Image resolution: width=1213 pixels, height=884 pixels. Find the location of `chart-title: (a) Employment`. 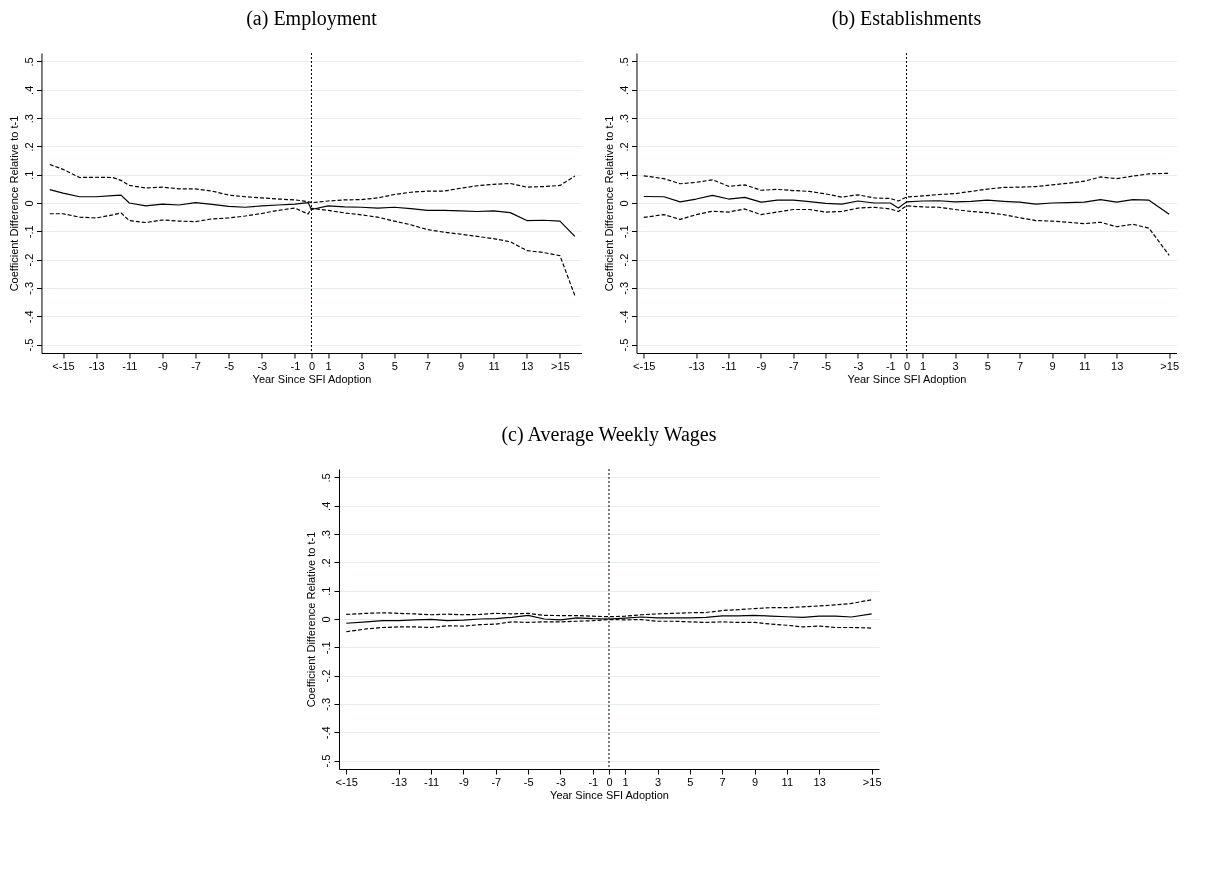

chart-title: (a) Employment is located at coordinates (312, 18).